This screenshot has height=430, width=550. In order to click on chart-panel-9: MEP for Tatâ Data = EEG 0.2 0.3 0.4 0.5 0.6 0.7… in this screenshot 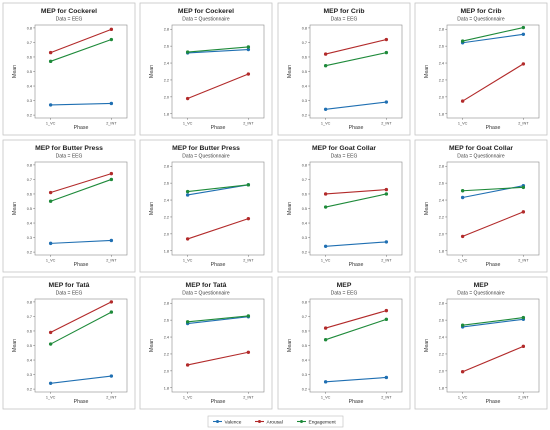, I will do `click(69, 343)`.